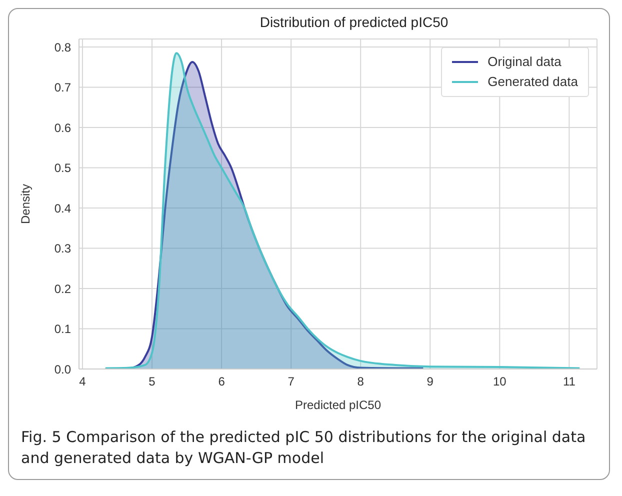  I want to click on x-tick-label: 10, so click(499, 381).